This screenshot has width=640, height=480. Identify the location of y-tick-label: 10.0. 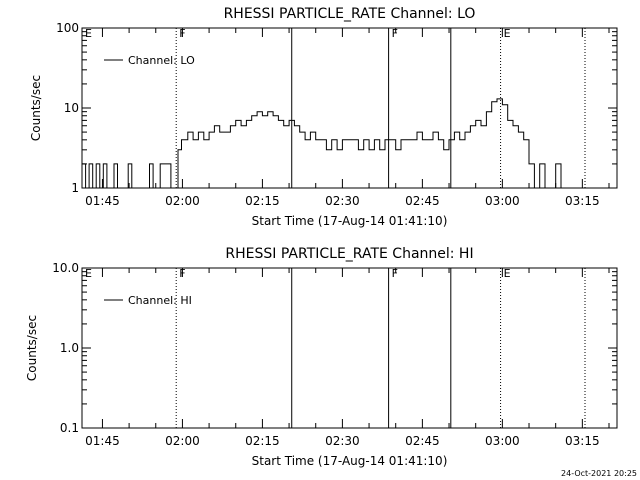
(65, 268).